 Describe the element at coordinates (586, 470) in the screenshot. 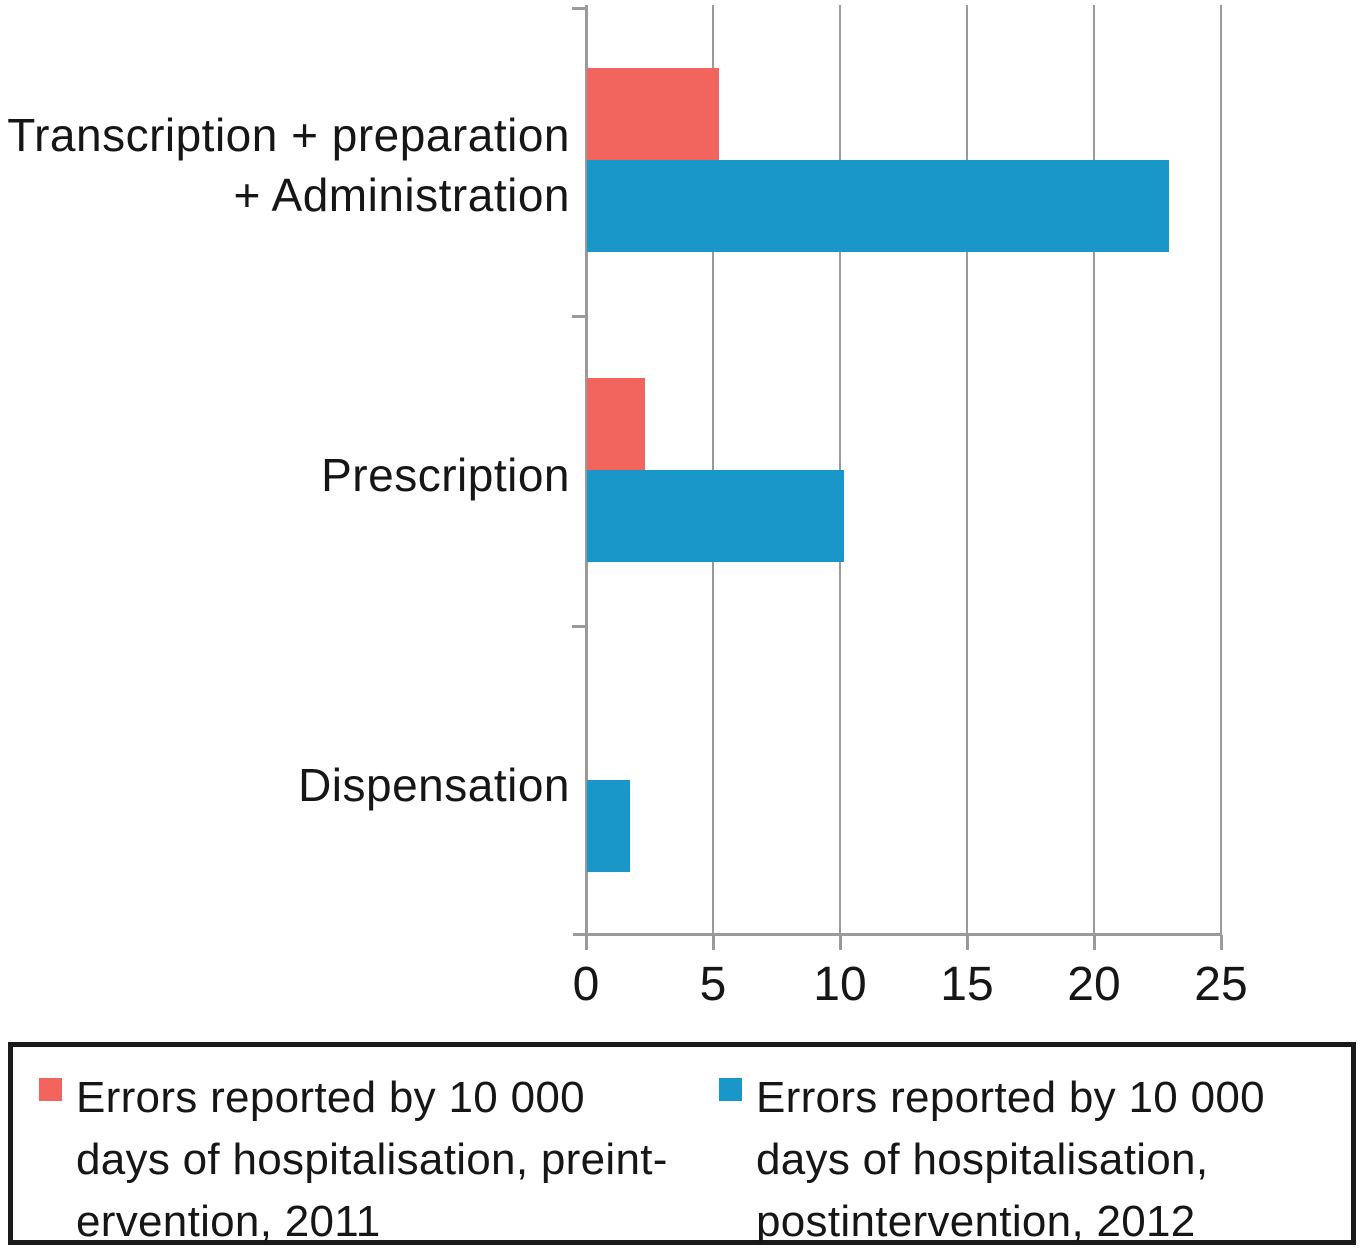

I see `y-axis-line` at that location.